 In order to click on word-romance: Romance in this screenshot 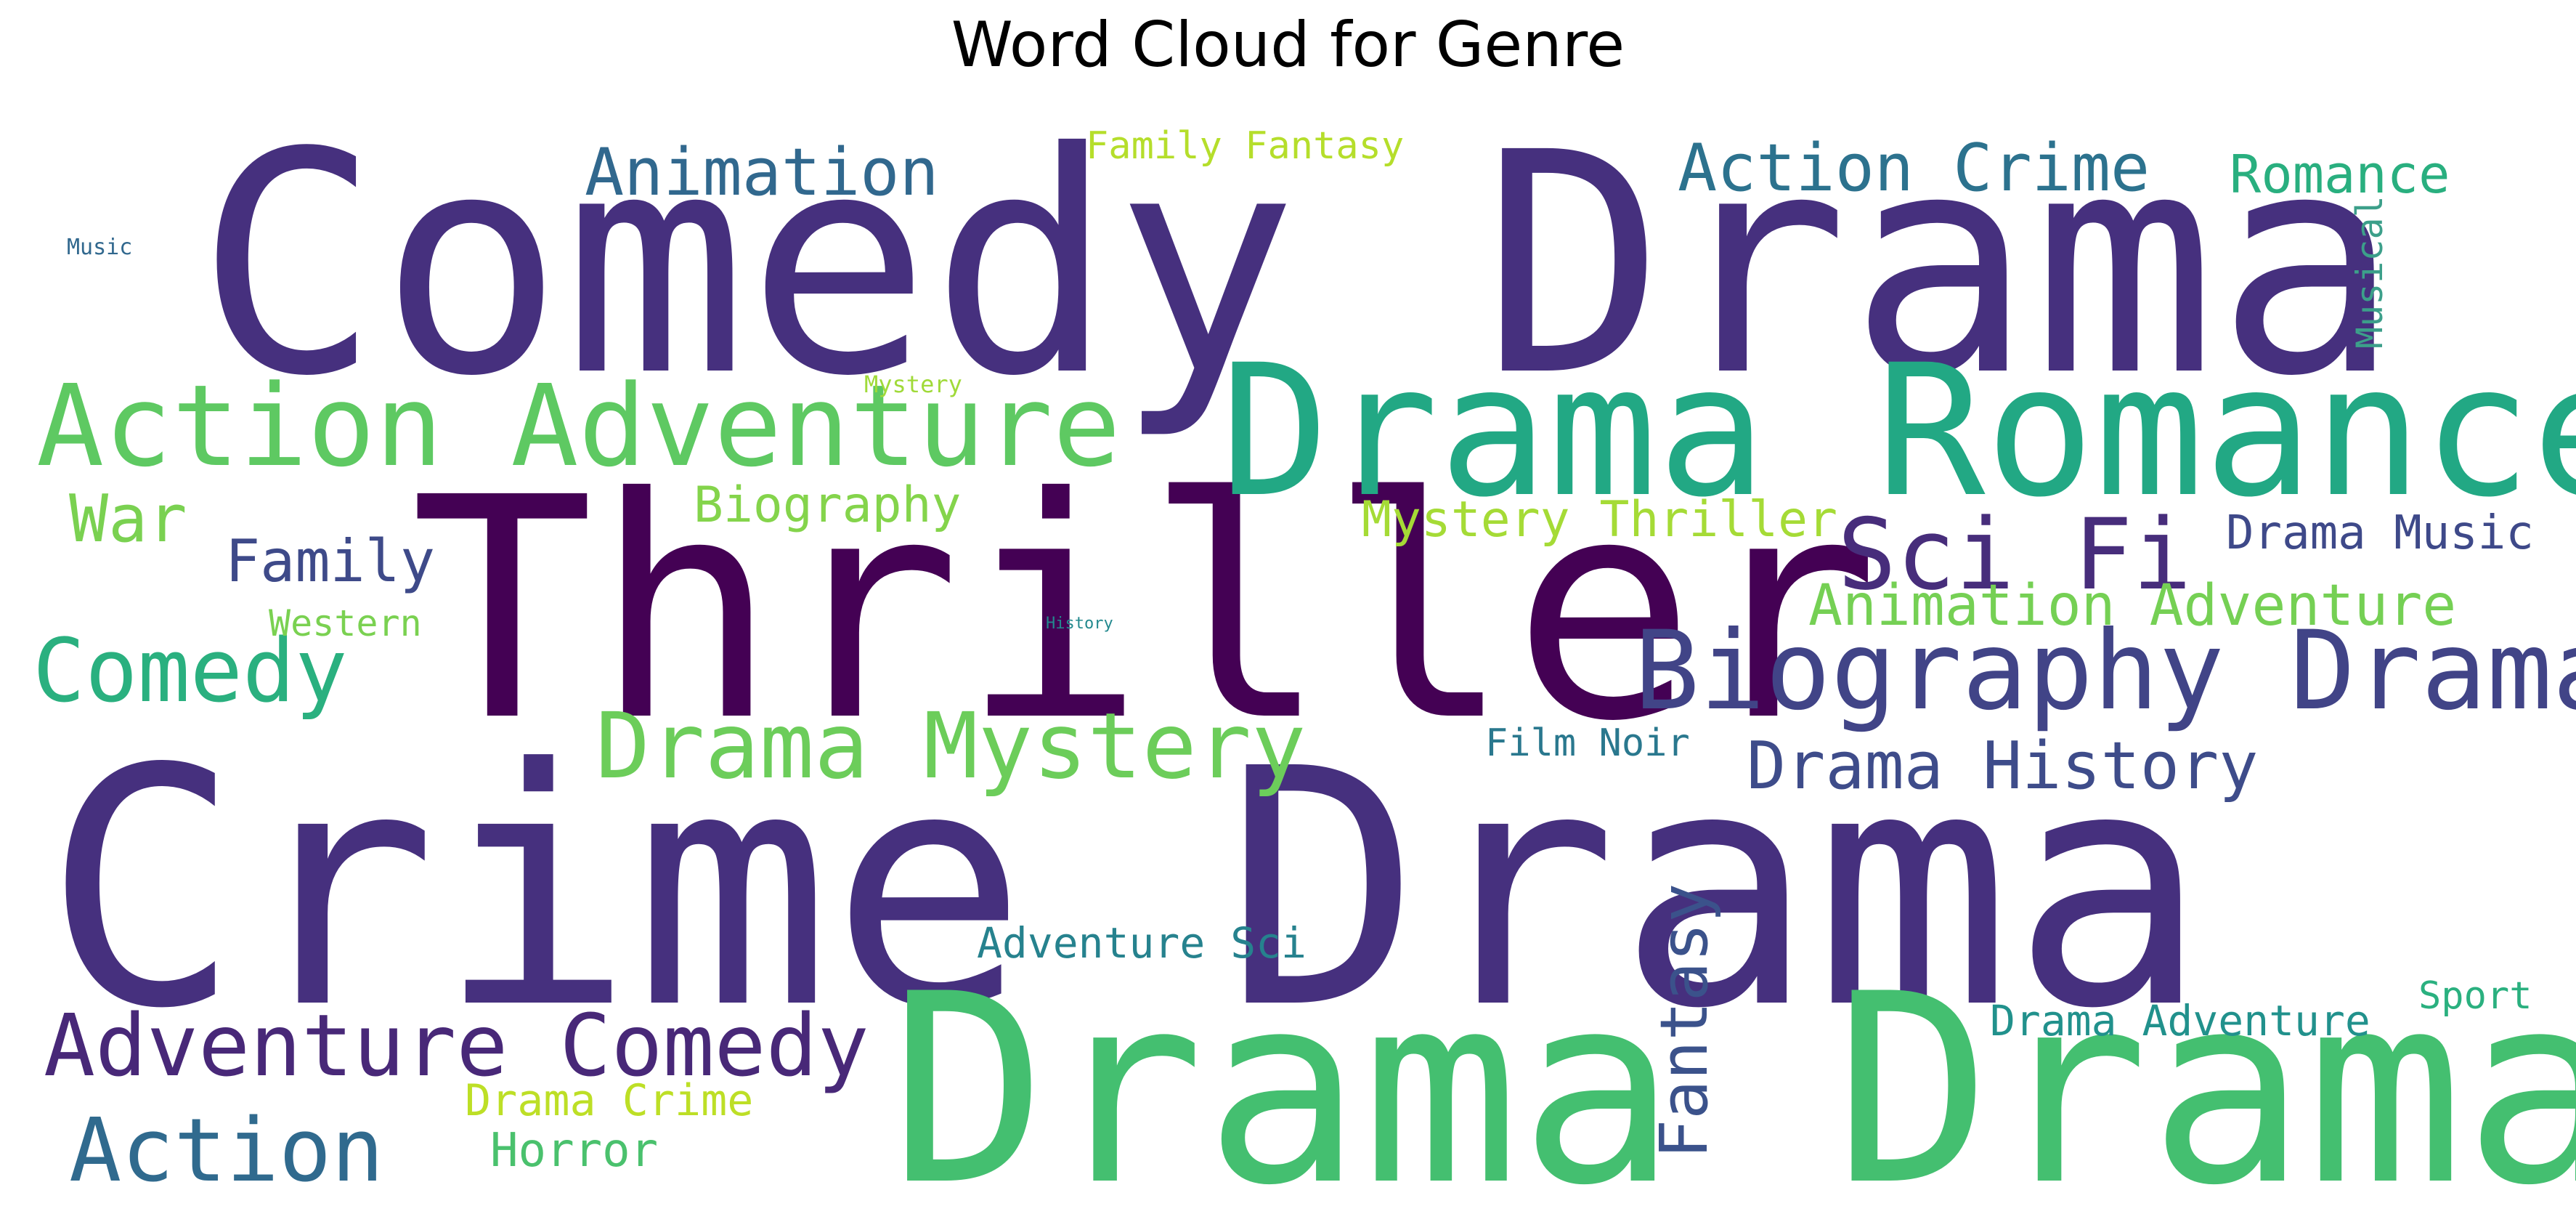, I will do `click(2340, 174)`.